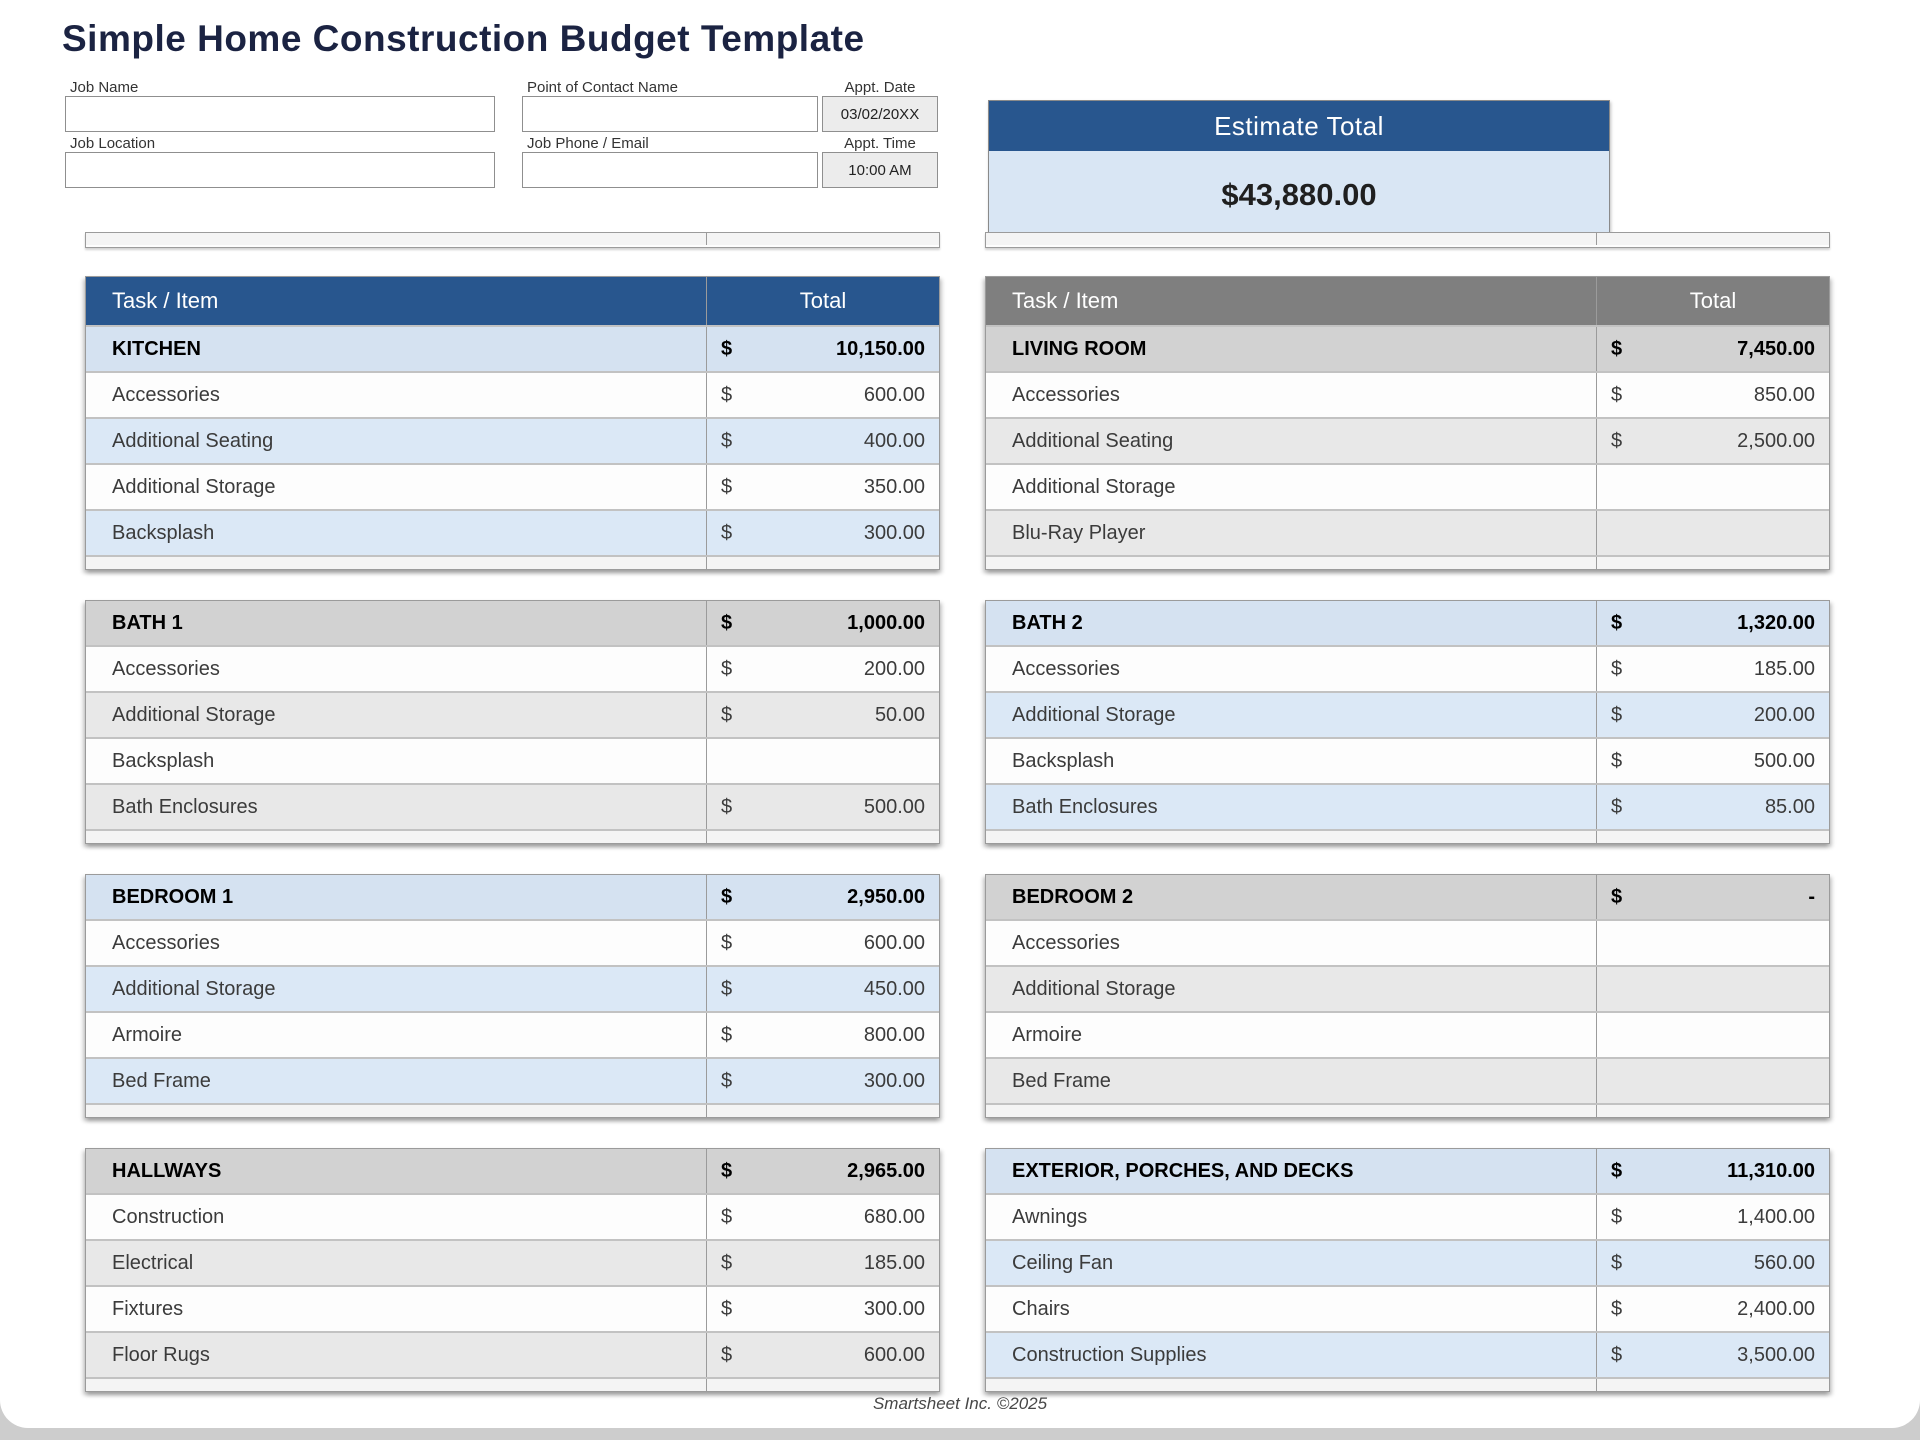  I want to click on currency-symbol: Total, so click(1713, 300).